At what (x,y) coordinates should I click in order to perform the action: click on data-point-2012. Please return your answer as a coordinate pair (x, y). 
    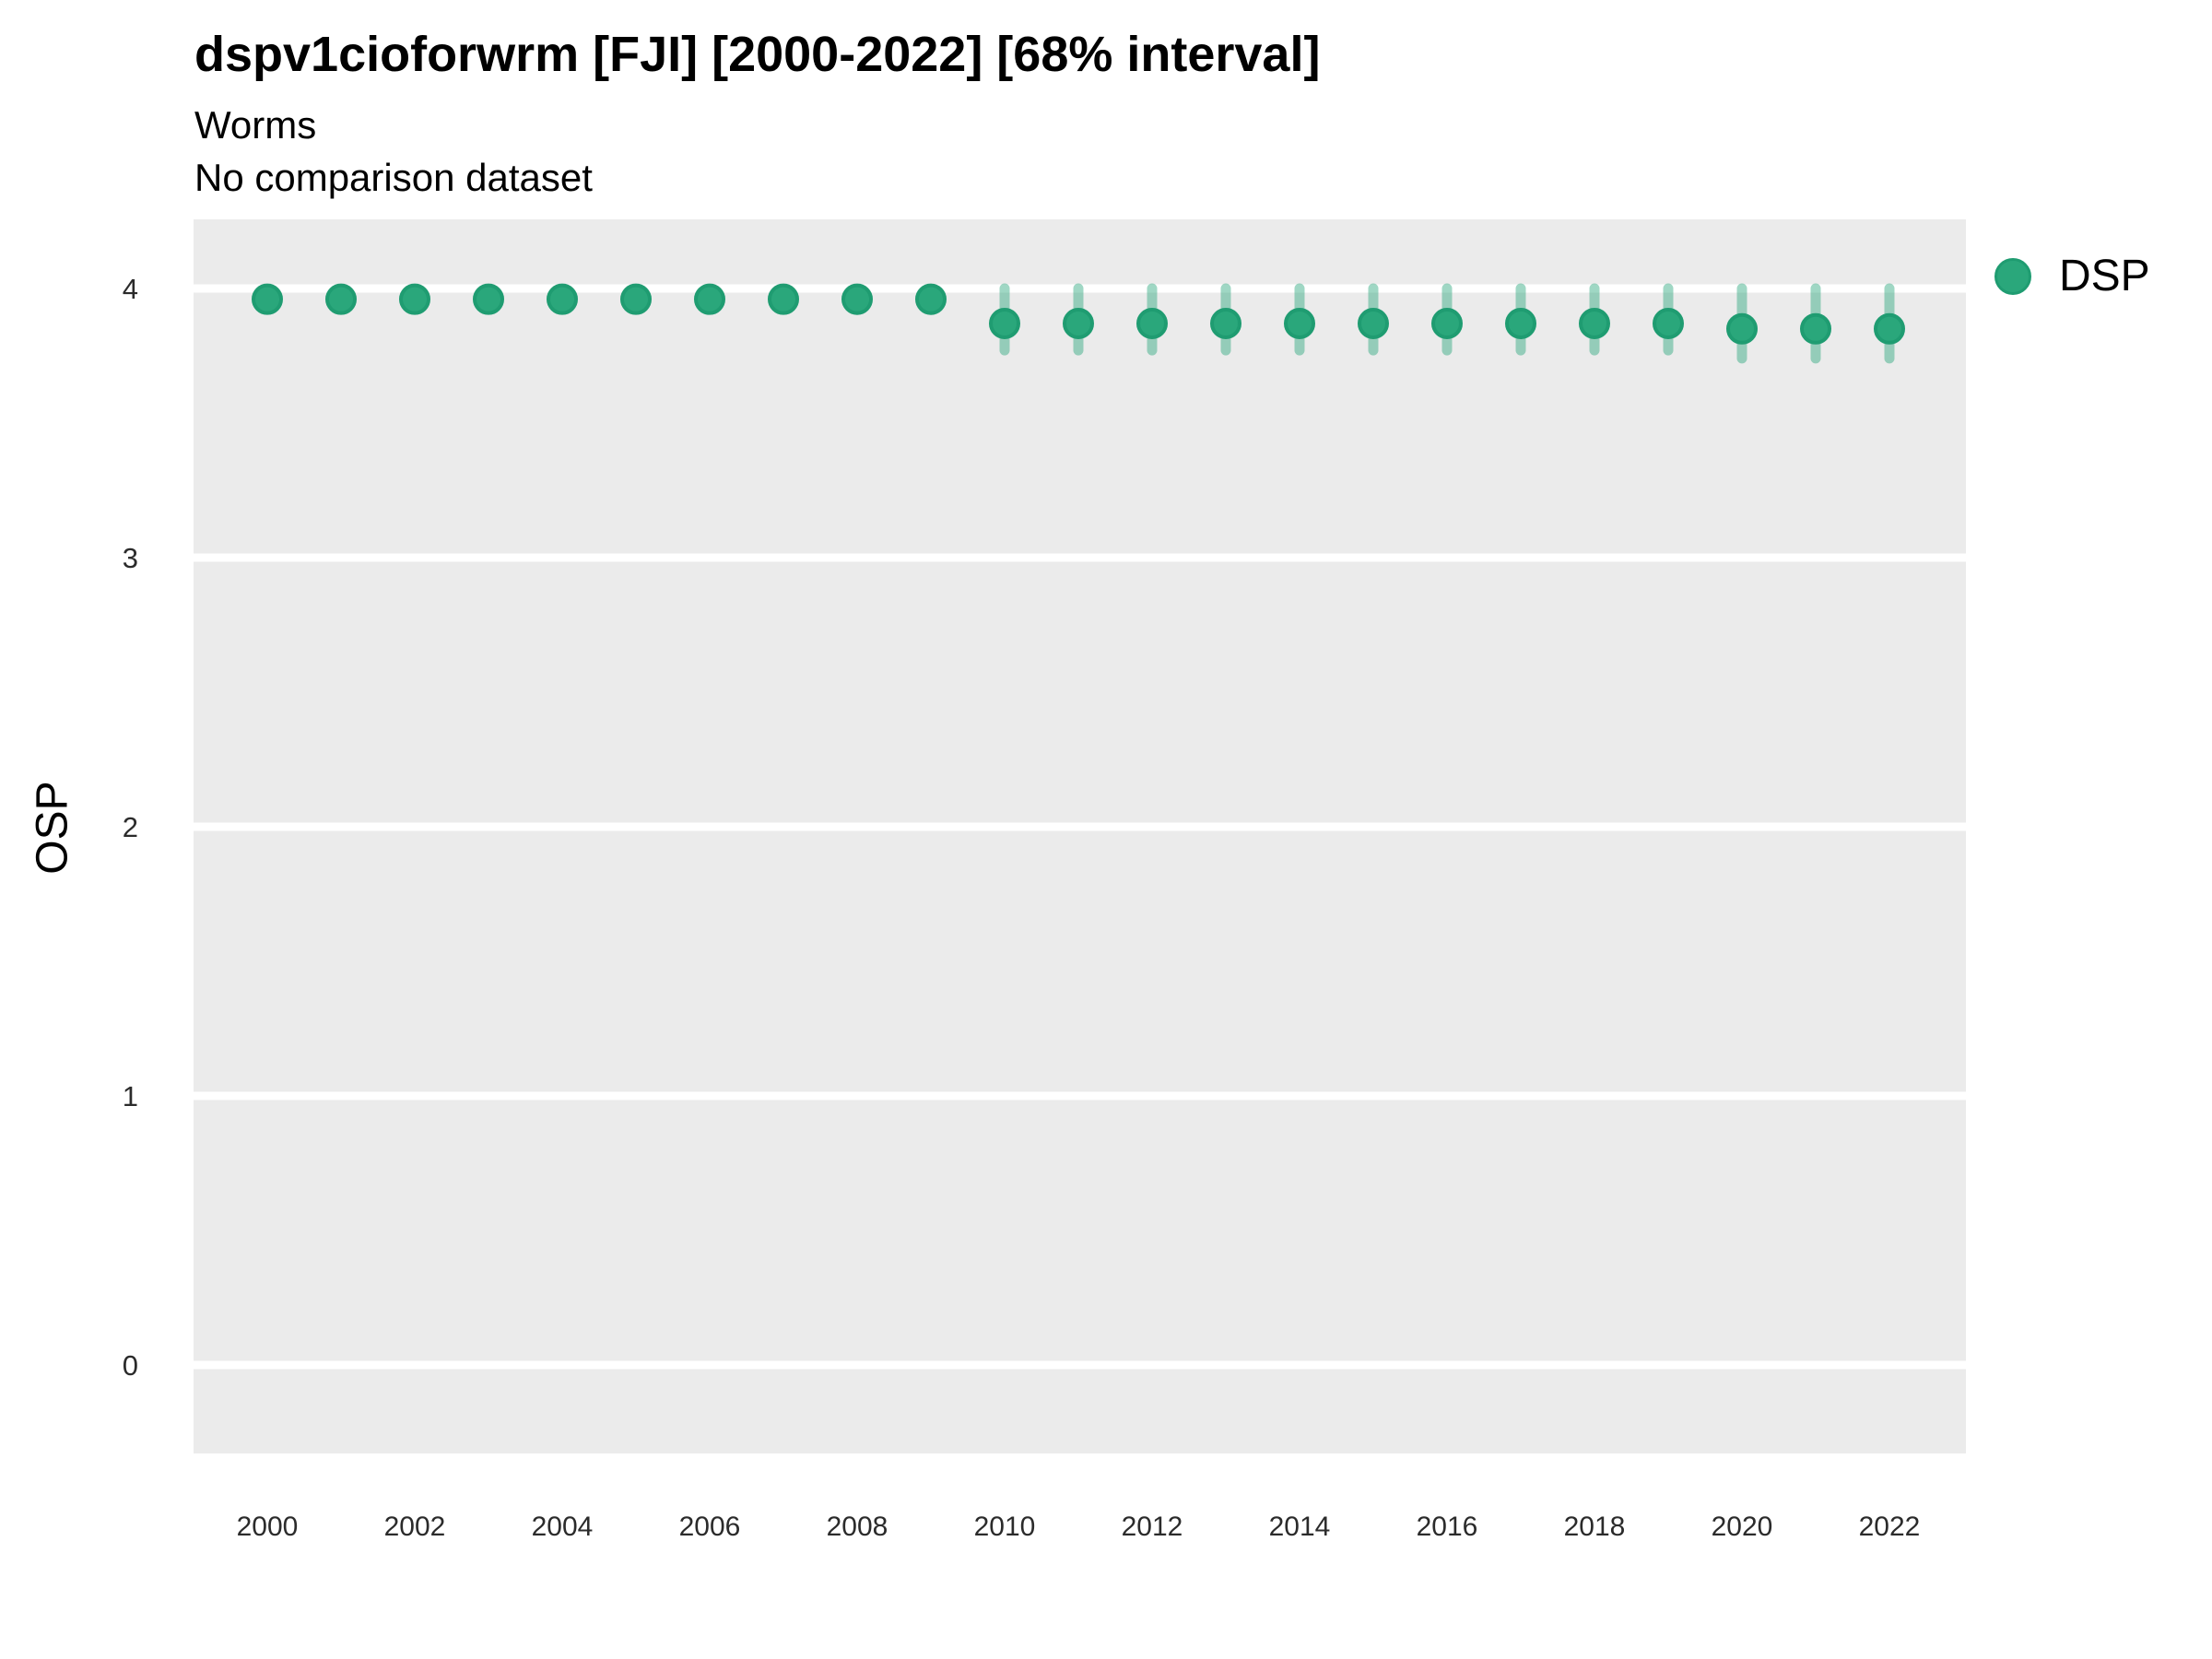
    Looking at the image, I should click on (1152, 323).